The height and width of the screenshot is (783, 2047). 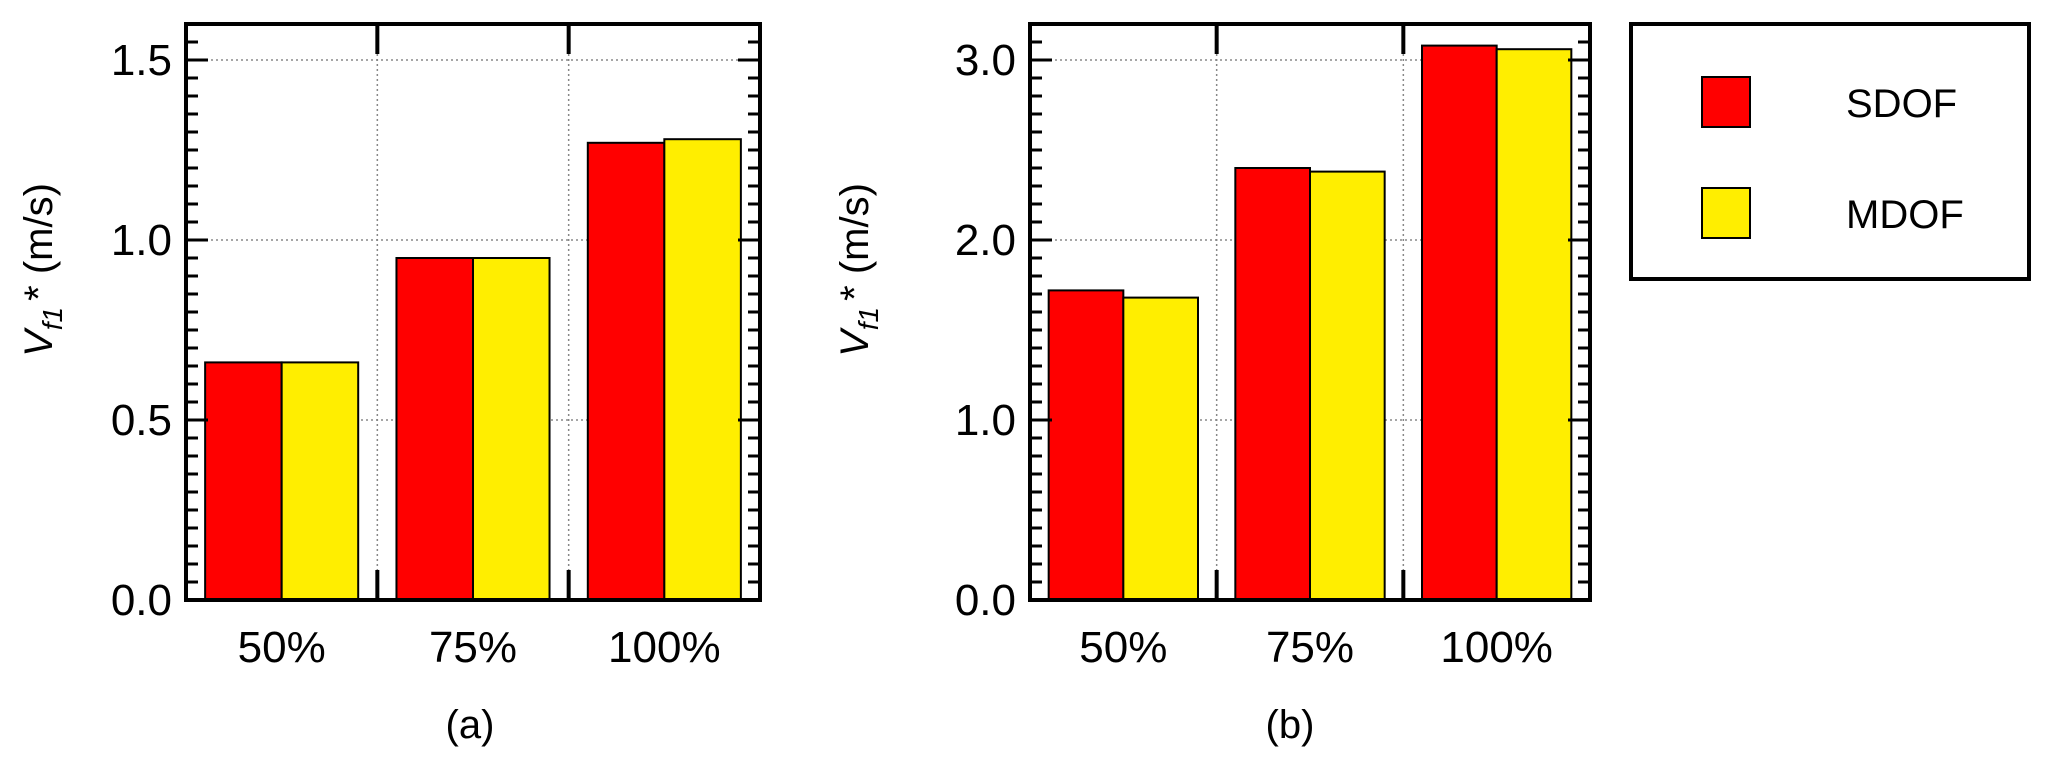 I want to click on bar-mdof-75pct-a, so click(x=511, y=429).